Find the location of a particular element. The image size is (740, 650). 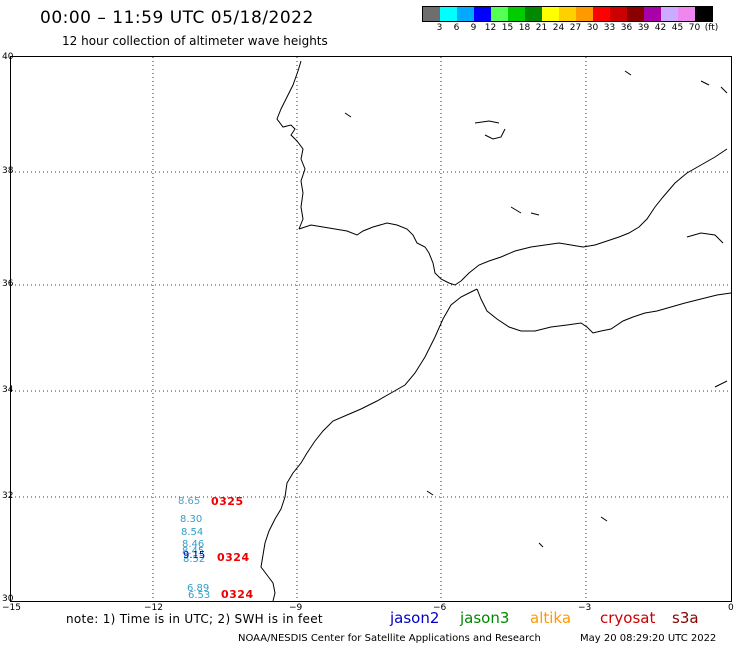

obs-value: 6.89 is located at coordinates (198, 588).